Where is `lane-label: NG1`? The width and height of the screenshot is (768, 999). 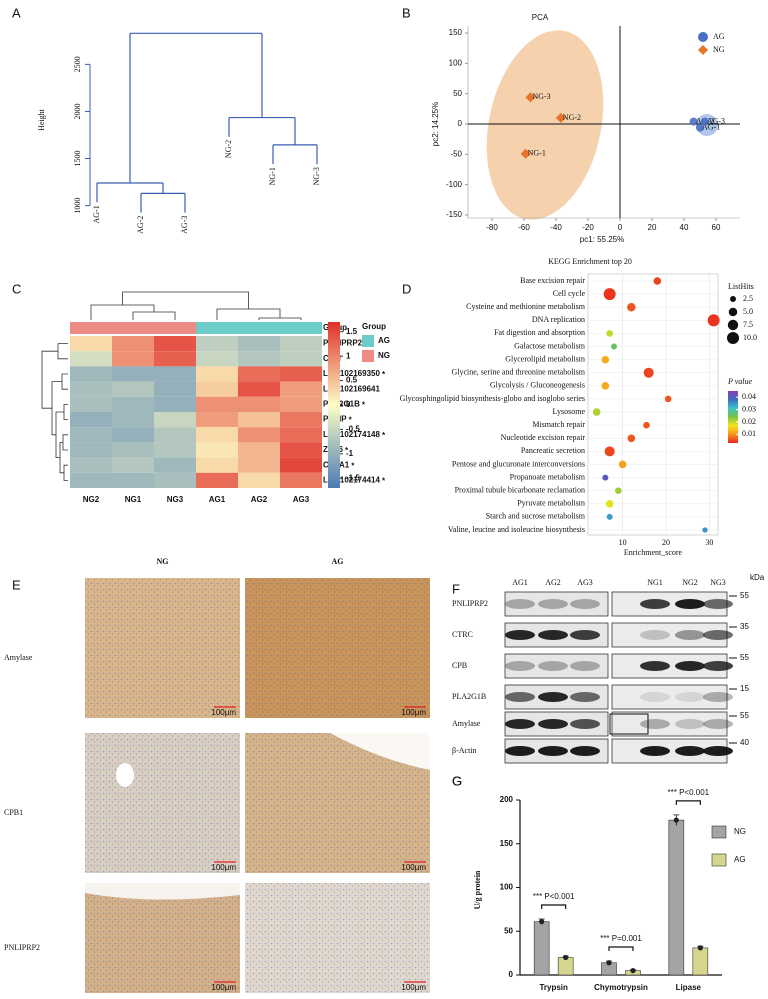 lane-label: NG1 is located at coordinates (655, 582).